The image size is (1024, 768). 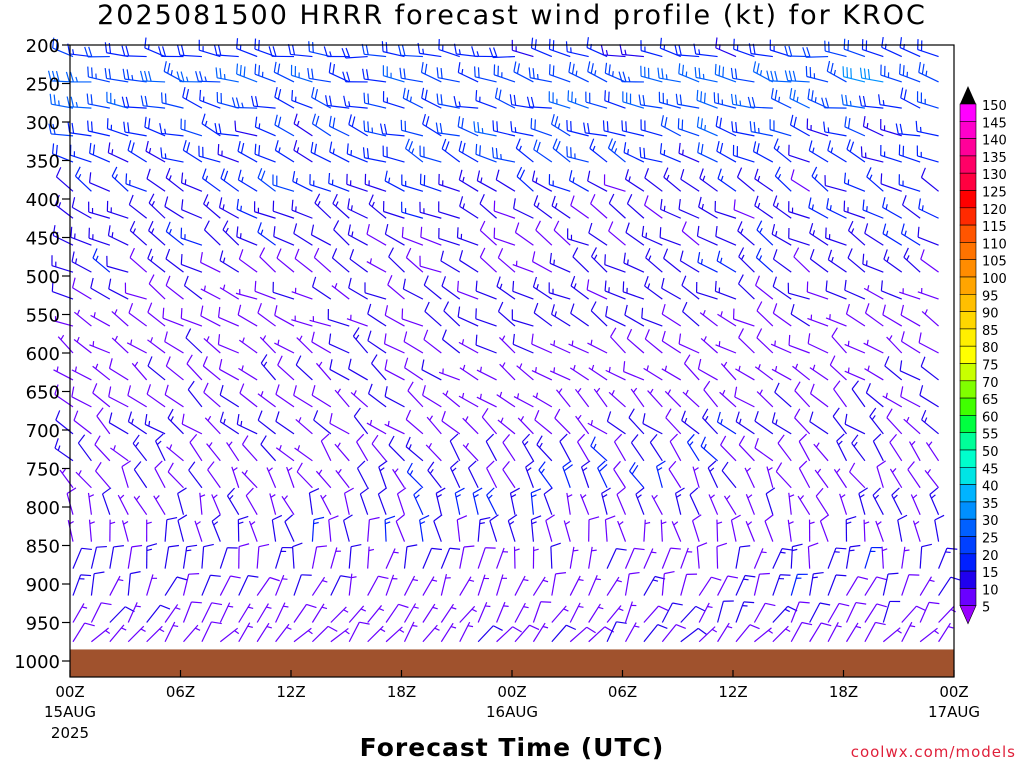 I want to click on legend-label: 75, so click(x=990, y=366).